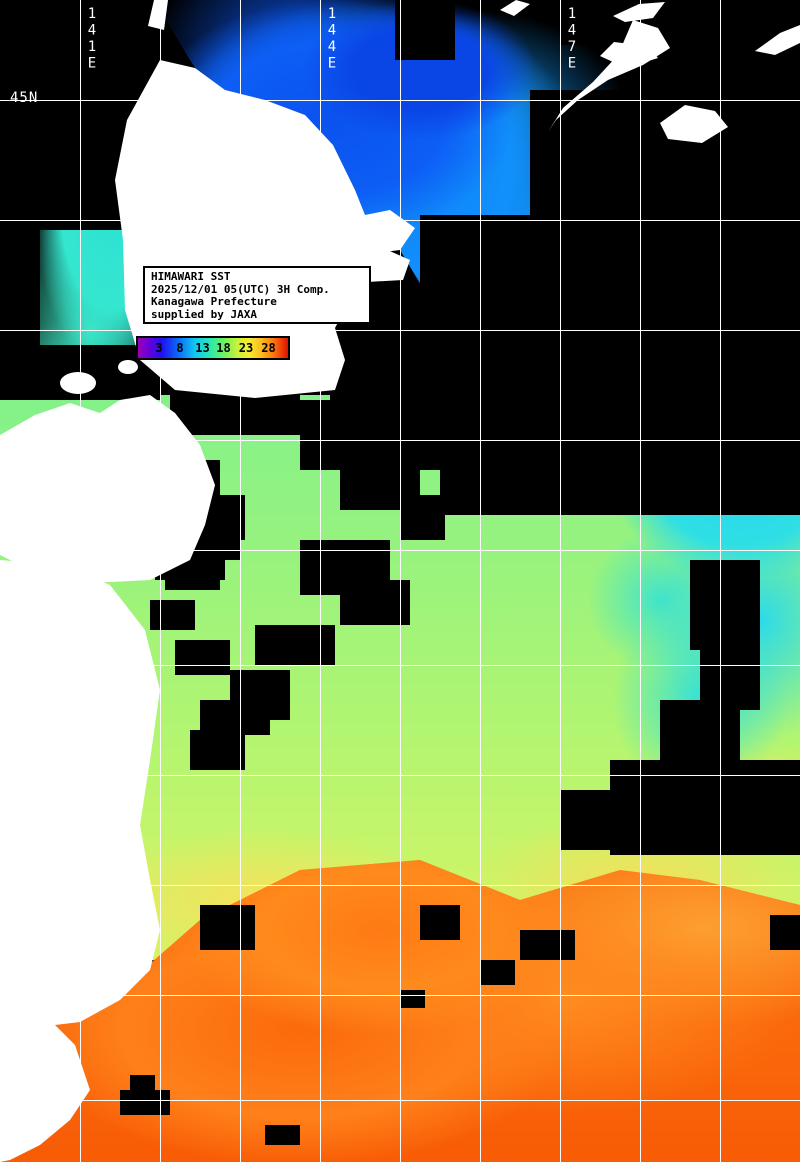  I want to click on land-honshu-north, so click(107, 489).